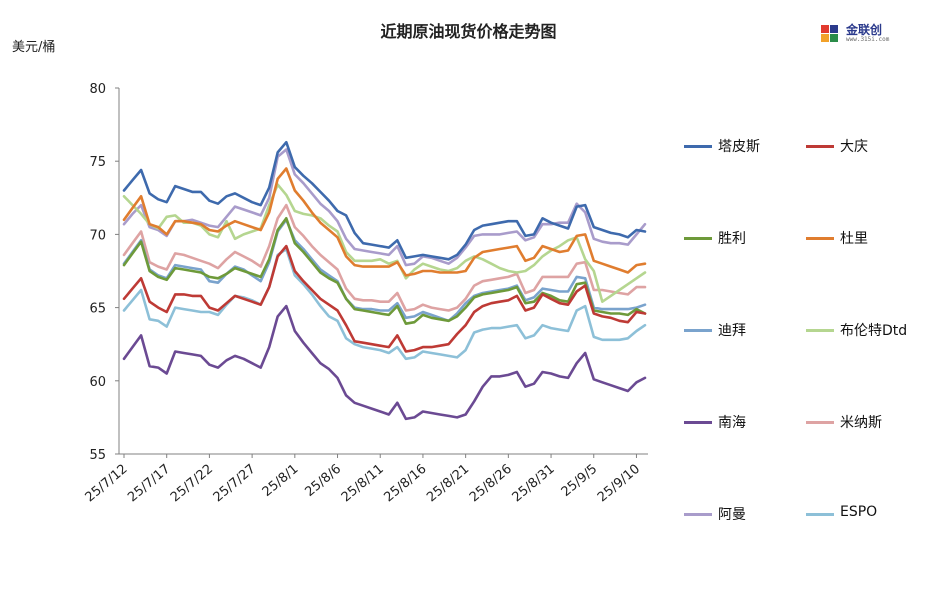  I want to click on series-line-米纳斯, so click(384, 257).